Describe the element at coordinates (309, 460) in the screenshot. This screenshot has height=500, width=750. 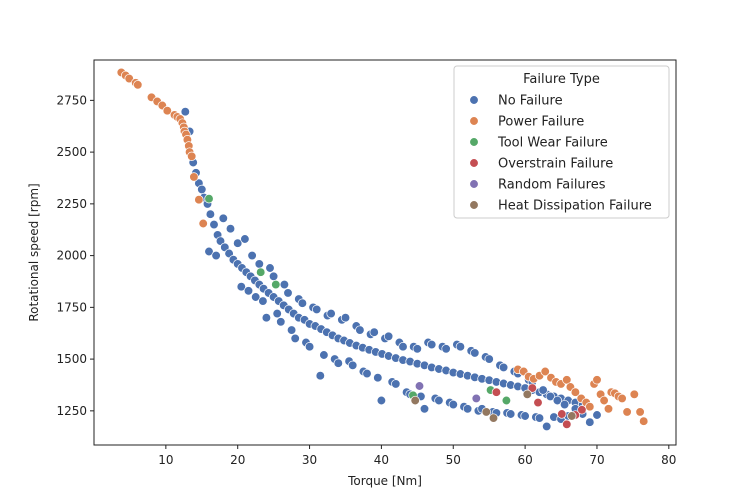
I see `x-tick-label: 30` at that location.